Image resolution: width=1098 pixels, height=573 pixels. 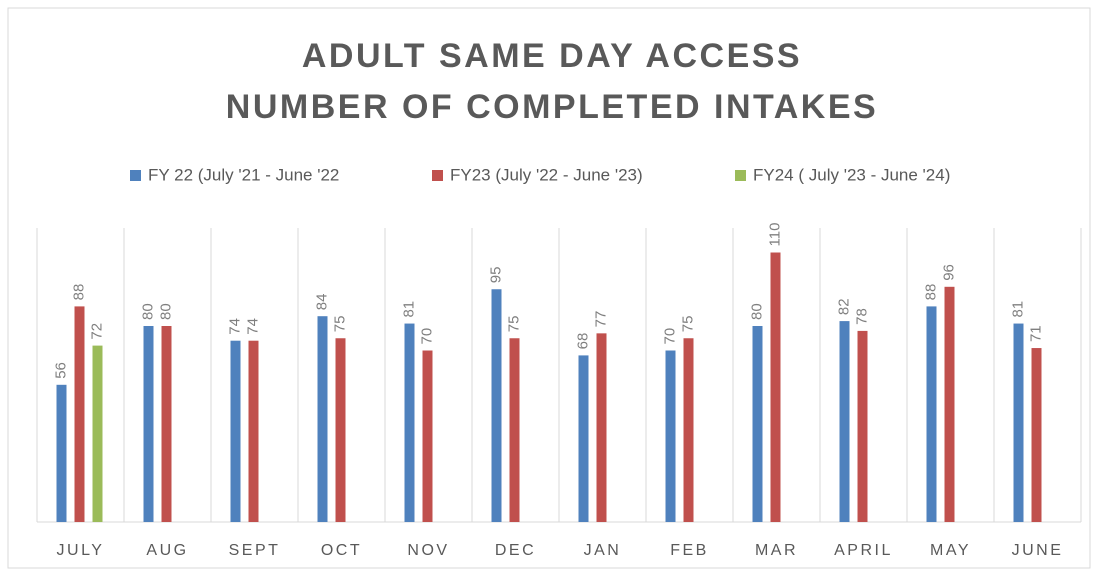 What do you see at coordinates (60, 370) in the screenshot?
I see `value-label: 56` at bounding box center [60, 370].